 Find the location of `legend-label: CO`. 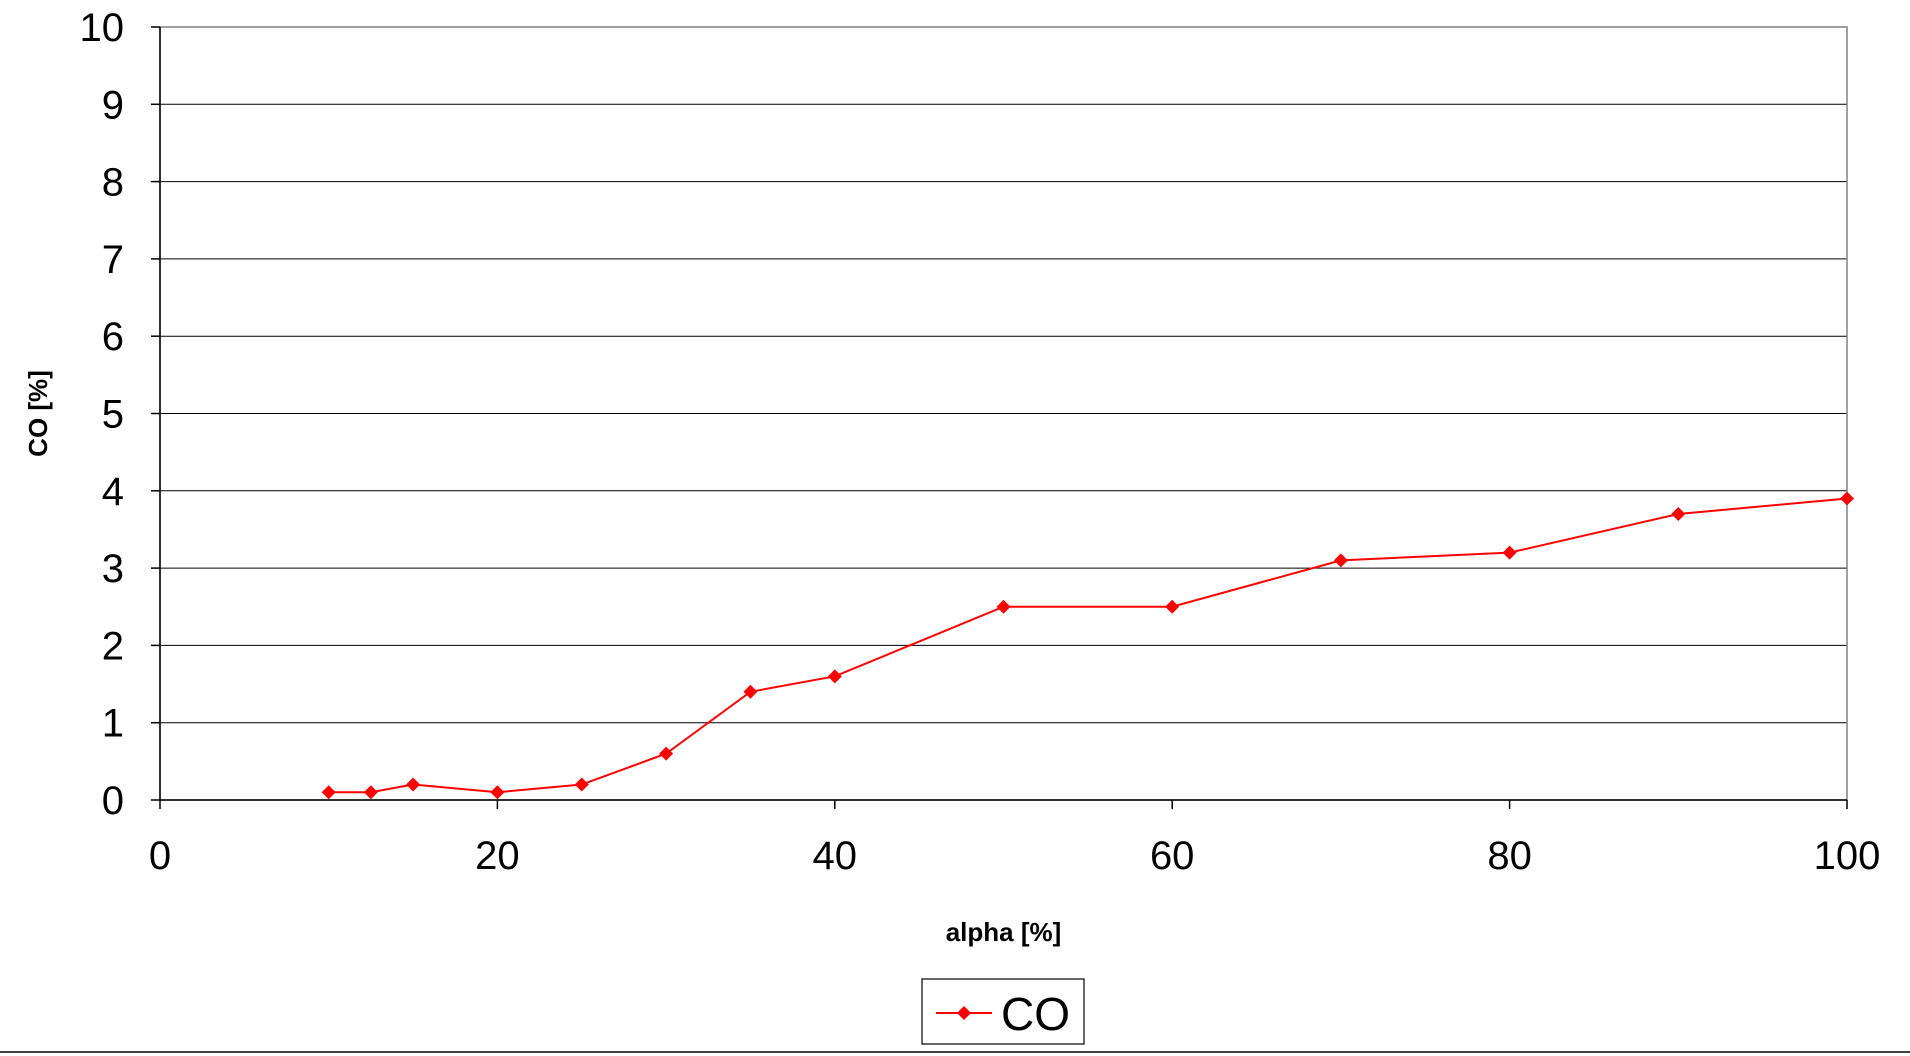

legend-label: CO is located at coordinates (1035, 1014).